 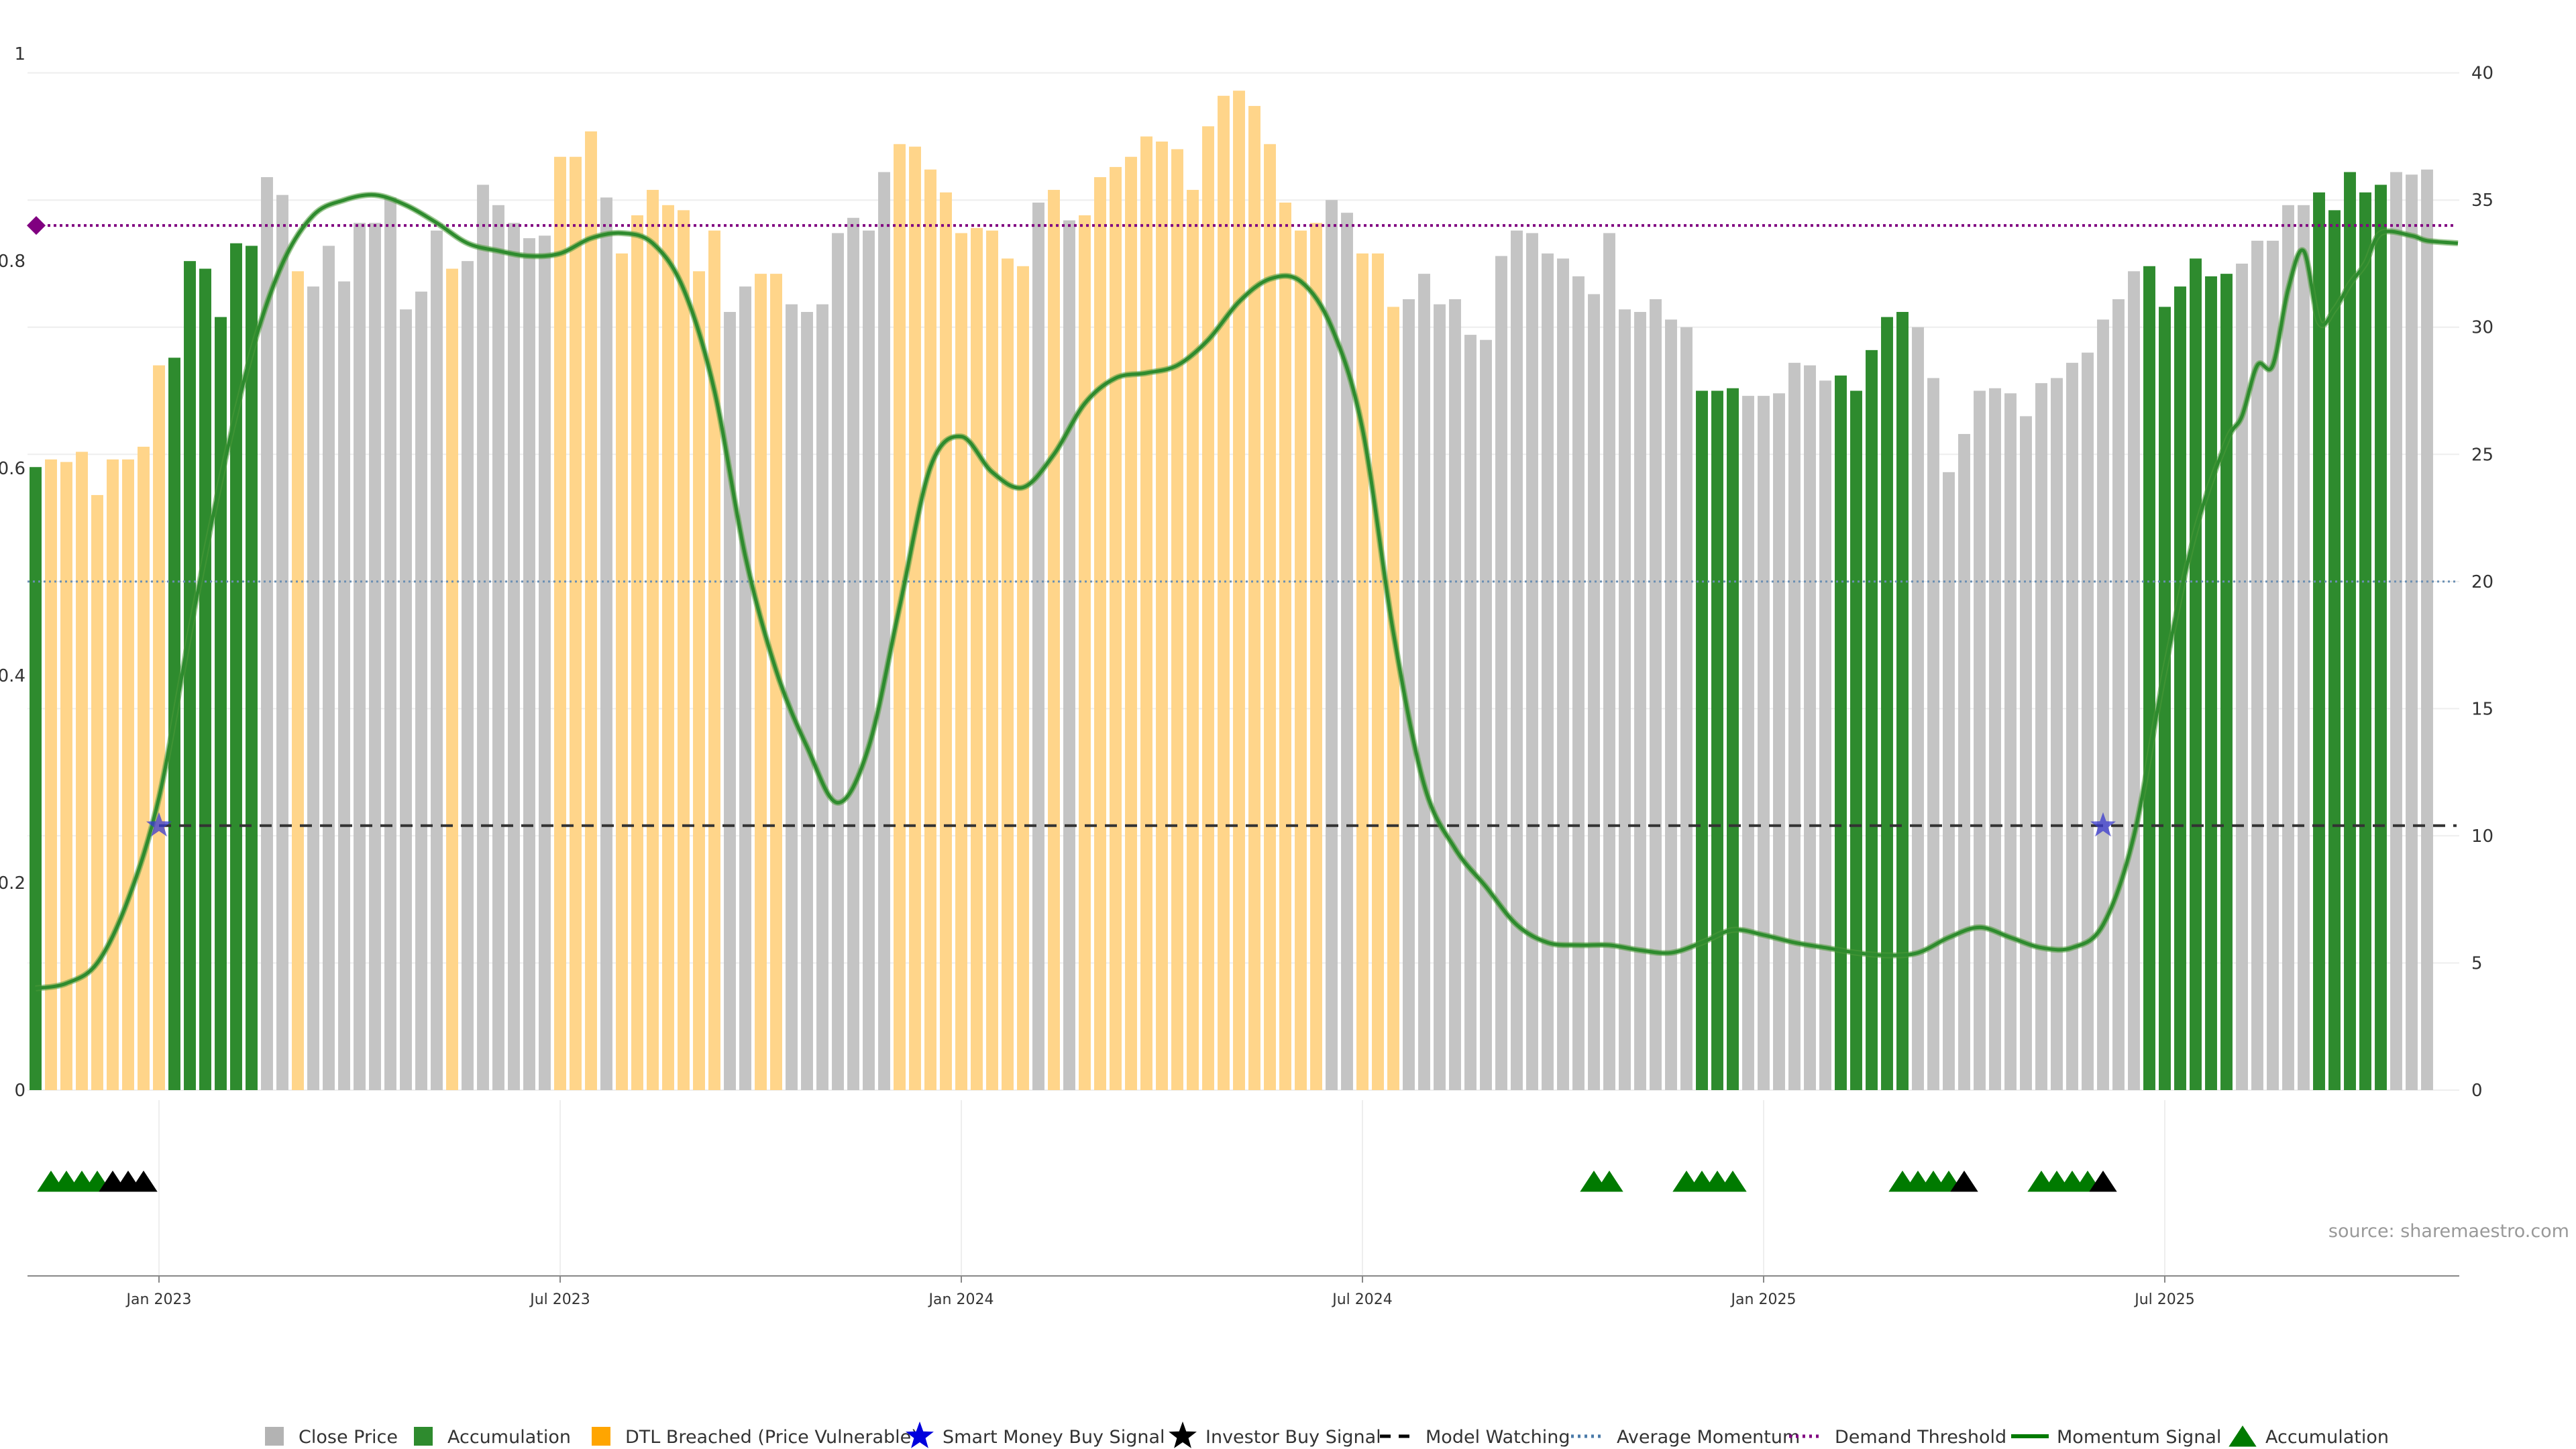 What do you see at coordinates (2309, 1437) in the screenshot?
I see `legend-item-9: Accumulation` at bounding box center [2309, 1437].